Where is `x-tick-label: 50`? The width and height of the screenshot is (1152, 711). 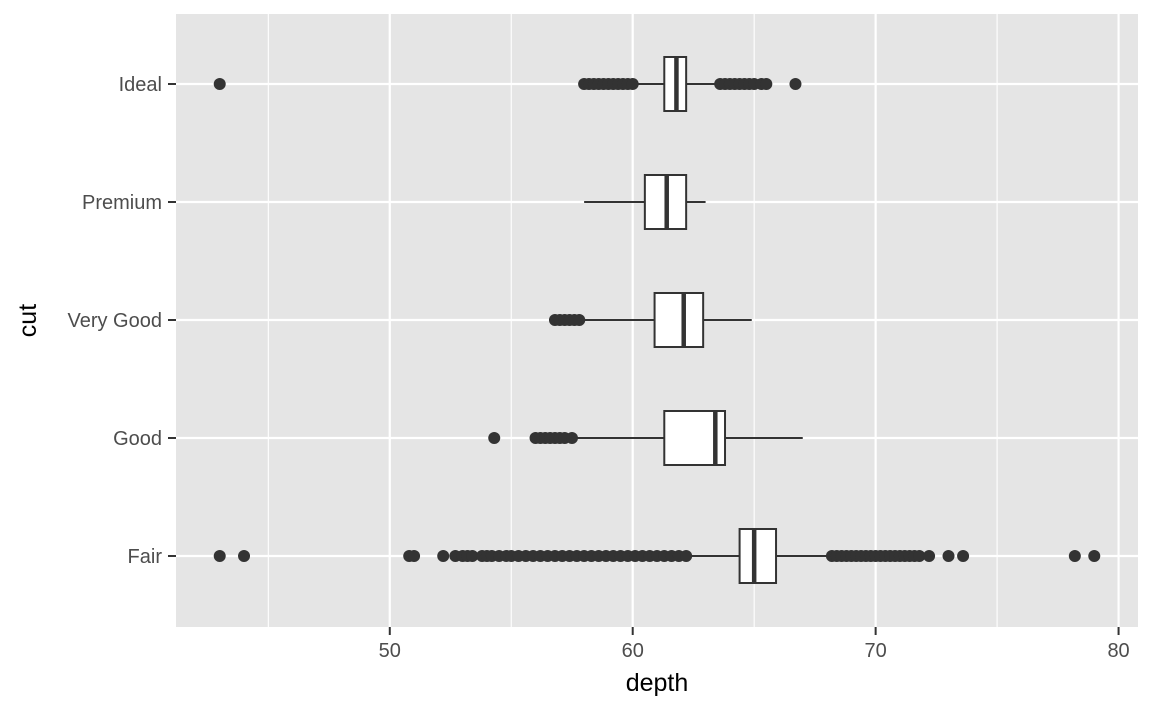 x-tick-label: 50 is located at coordinates (390, 651).